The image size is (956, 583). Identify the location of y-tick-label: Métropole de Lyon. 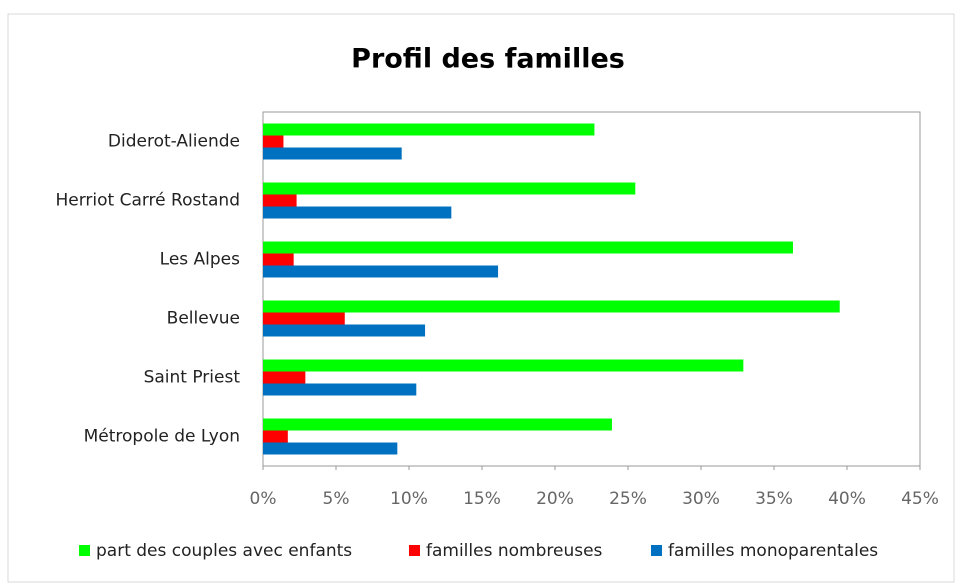
(162, 437).